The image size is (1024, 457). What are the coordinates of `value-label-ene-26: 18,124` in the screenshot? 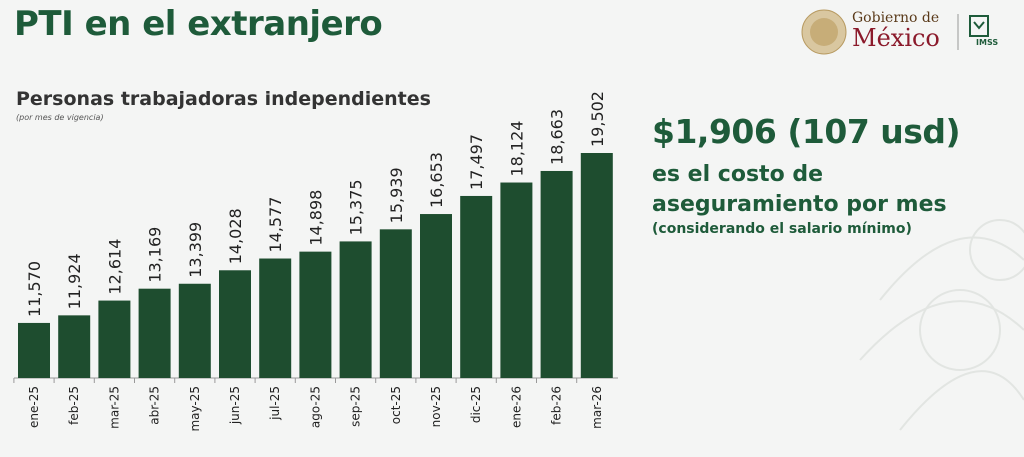 It's located at (516, 149).